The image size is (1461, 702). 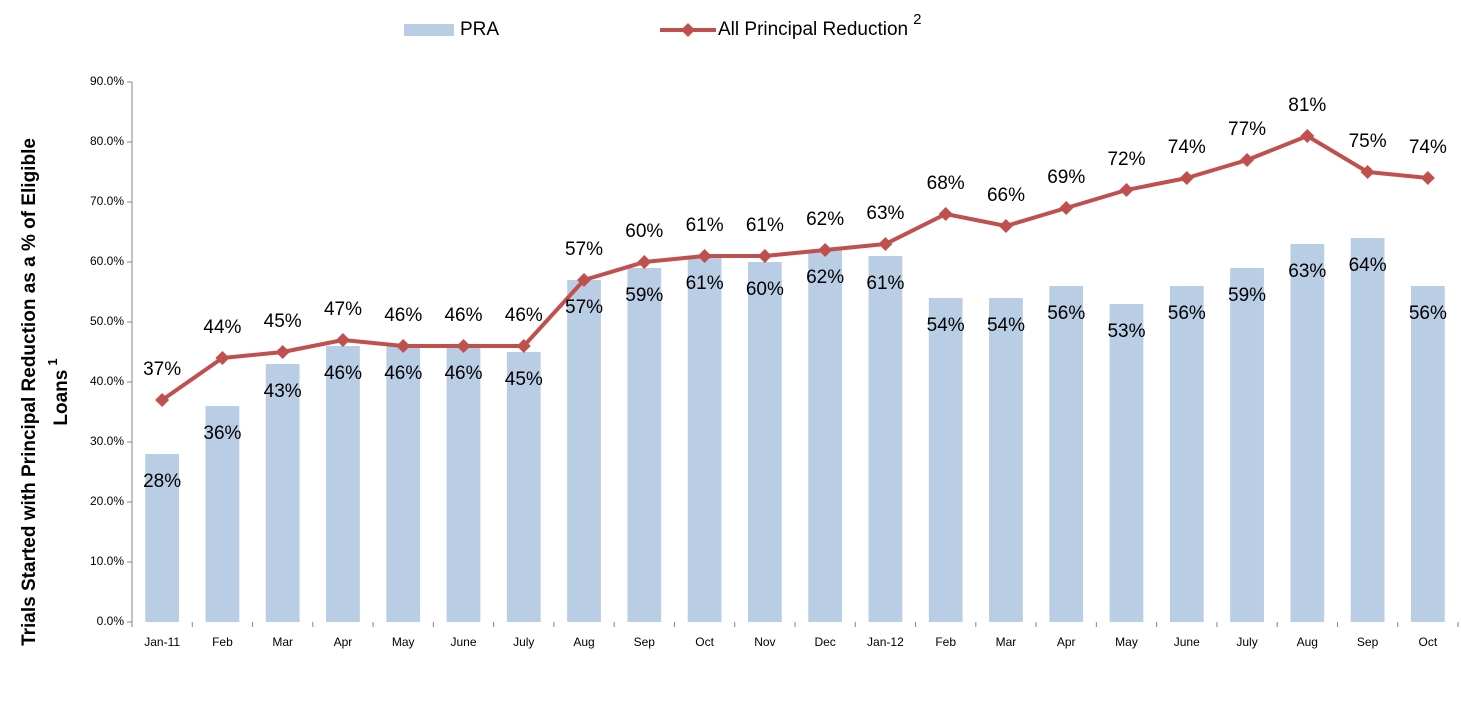 I want to click on y-tick-label: 30.0%, so click(x=107, y=441).